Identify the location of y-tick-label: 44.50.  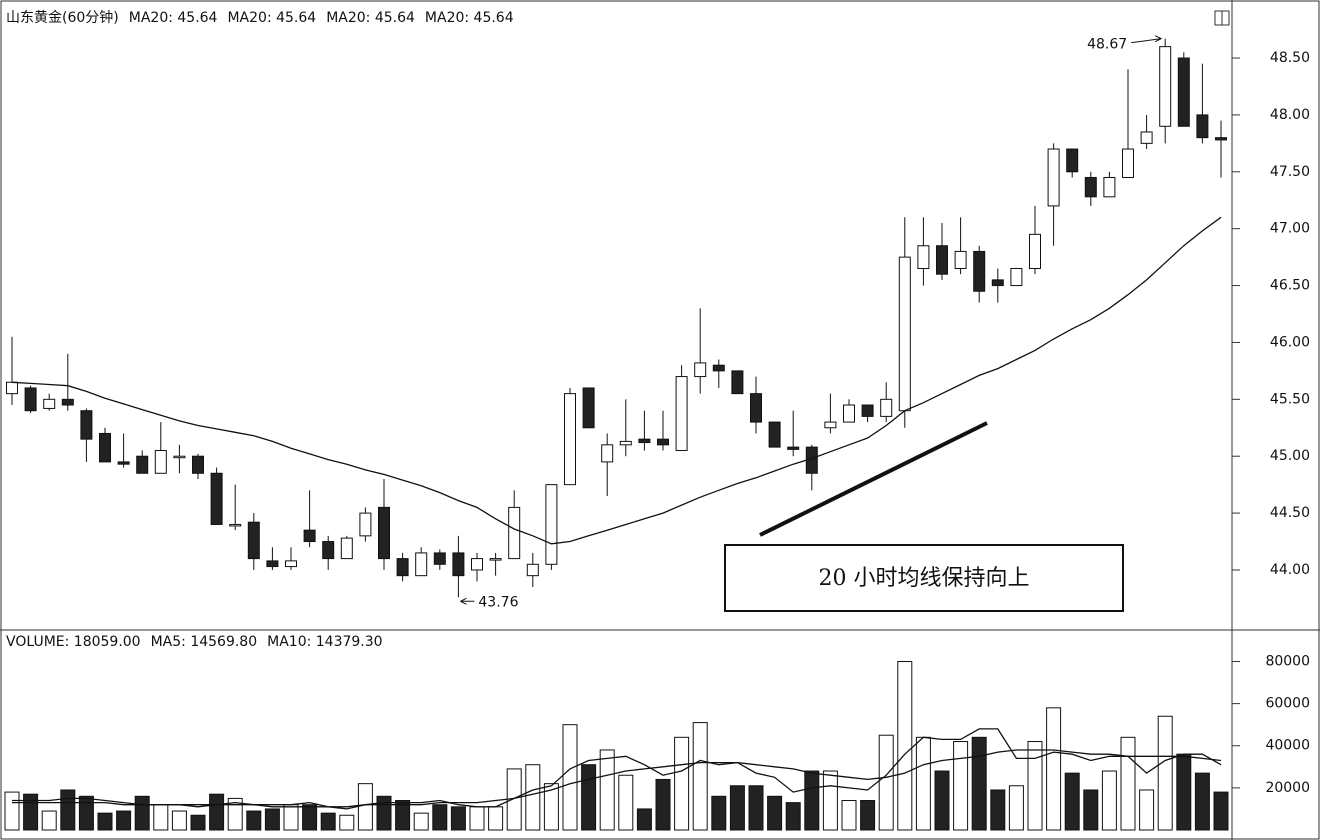
(1290, 513).